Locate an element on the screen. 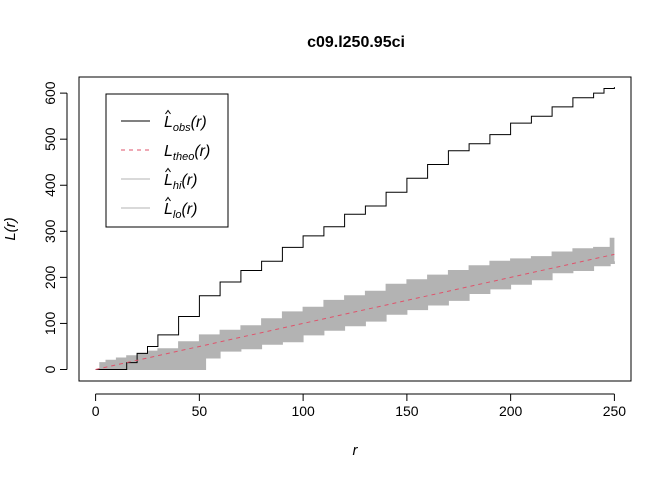 This screenshot has height=480, width=672. x-axis: 0 50 100 150 200 250 is located at coordinates (359, 406).